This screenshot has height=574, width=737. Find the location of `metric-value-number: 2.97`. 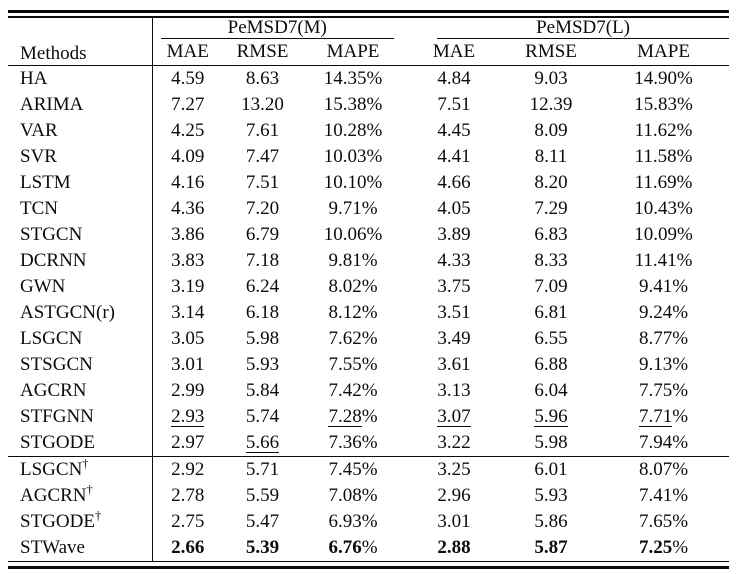

metric-value-number: 2.97 is located at coordinates (188, 442).